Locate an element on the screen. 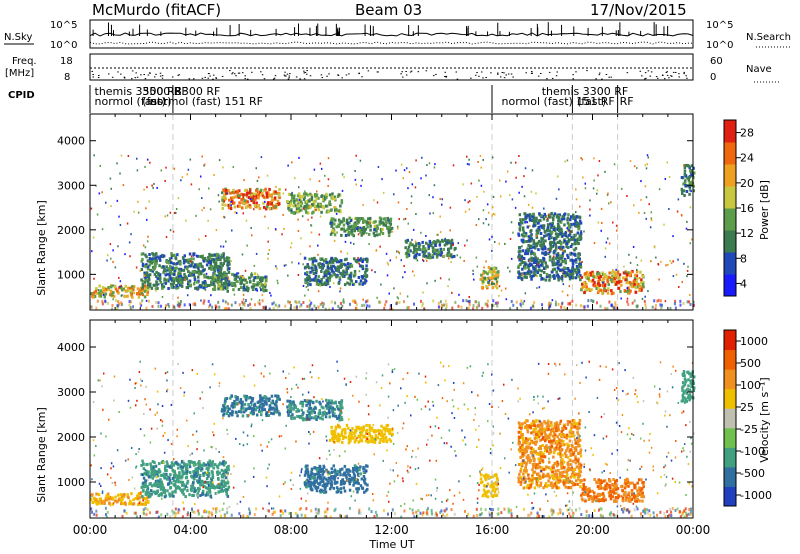 The image size is (800, 554). cpid-entry: 3300 RF is located at coordinates (197, 91).